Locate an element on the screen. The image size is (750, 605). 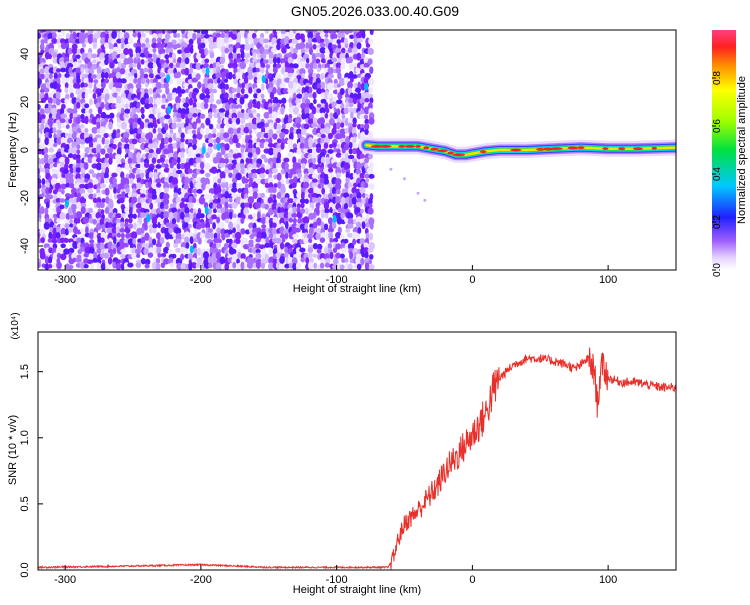
spectrogram-hotspot is located at coordinates (581, 148).